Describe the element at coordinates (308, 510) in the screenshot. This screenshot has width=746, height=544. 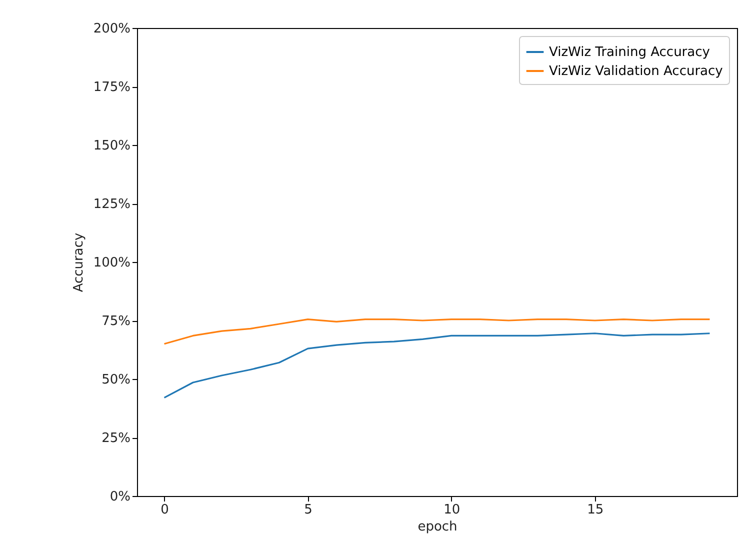
I see `x-tick-label: 5` at that location.